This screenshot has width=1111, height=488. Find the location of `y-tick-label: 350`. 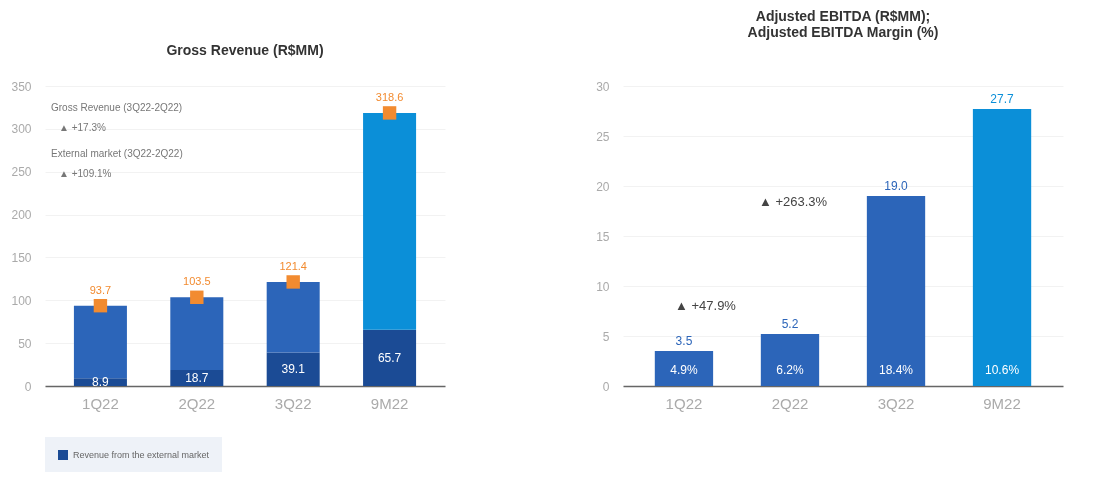

y-tick-label: 350 is located at coordinates (21, 86).